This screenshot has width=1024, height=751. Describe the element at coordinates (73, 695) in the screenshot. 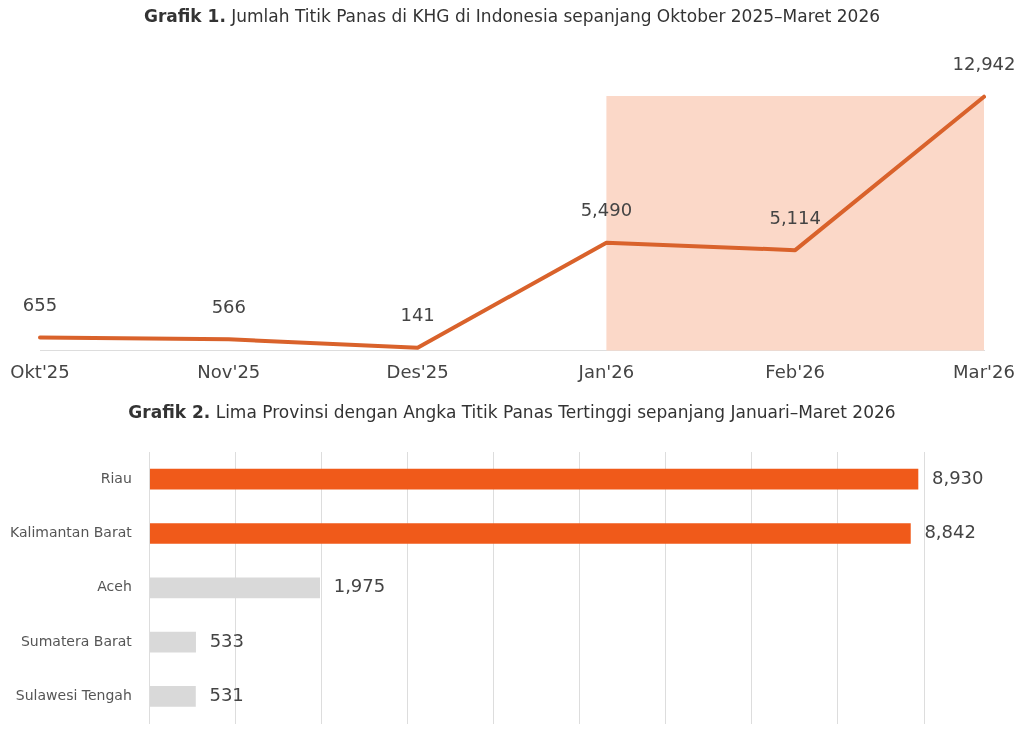

I see `y-tick-label: Sulawesi Tengah` at that location.